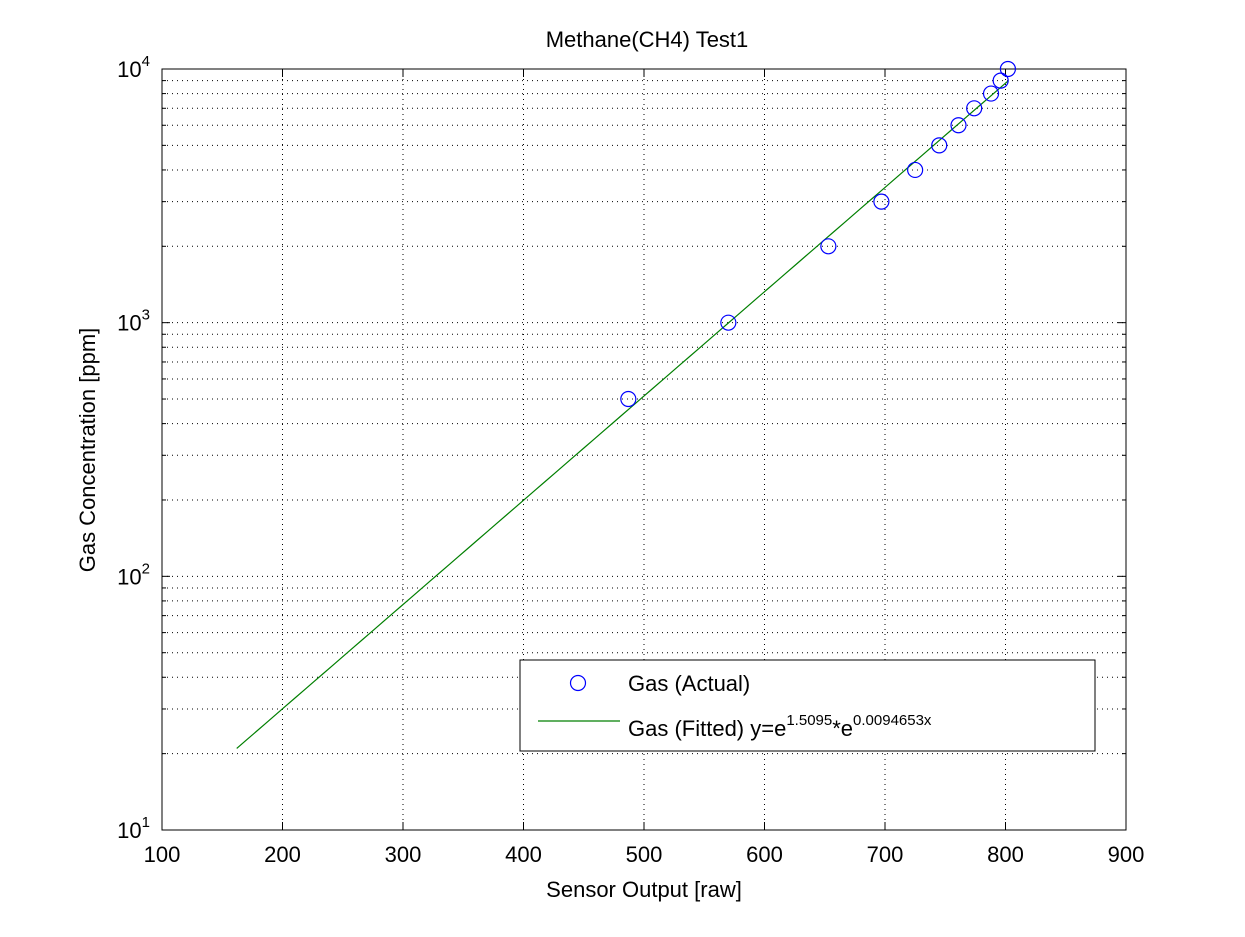 This screenshot has height=937, width=1245. I want to click on x-tick-label: 900, so click(1126, 854).